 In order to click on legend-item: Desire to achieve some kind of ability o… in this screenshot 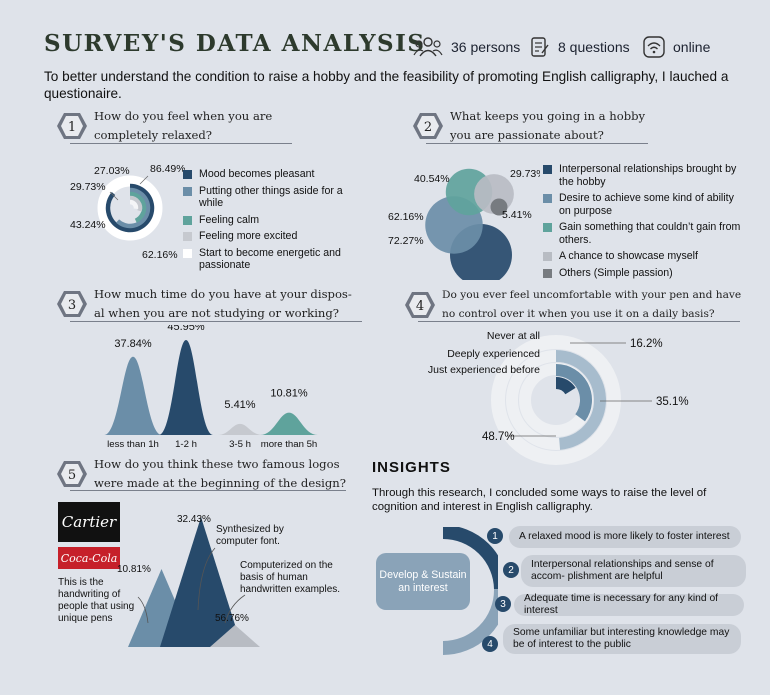, I will do `click(643, 204)`.